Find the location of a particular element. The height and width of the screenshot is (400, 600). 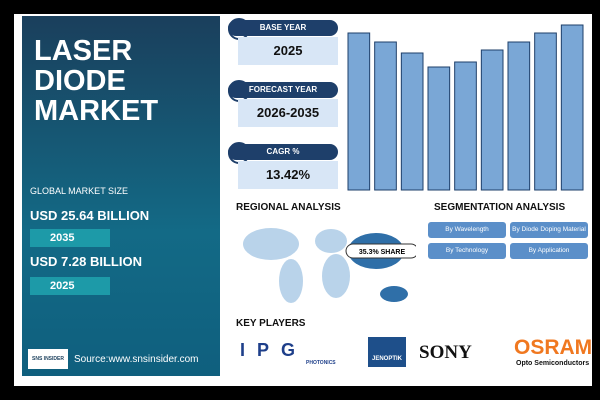

segment-button: By Wavelength is located at coordinates (467, 230).